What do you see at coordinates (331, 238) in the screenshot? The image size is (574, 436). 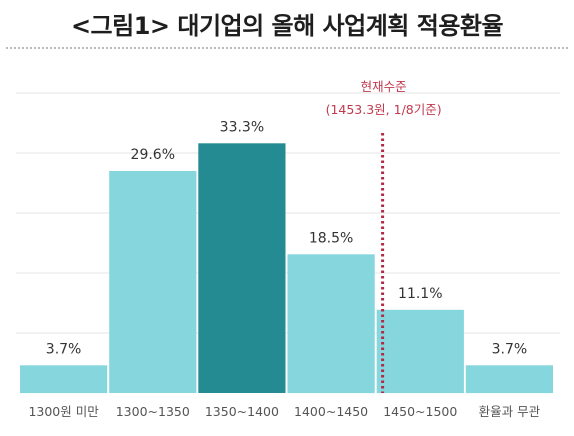 I see `data-label: 18.5%` at bounding box center [331, 238].